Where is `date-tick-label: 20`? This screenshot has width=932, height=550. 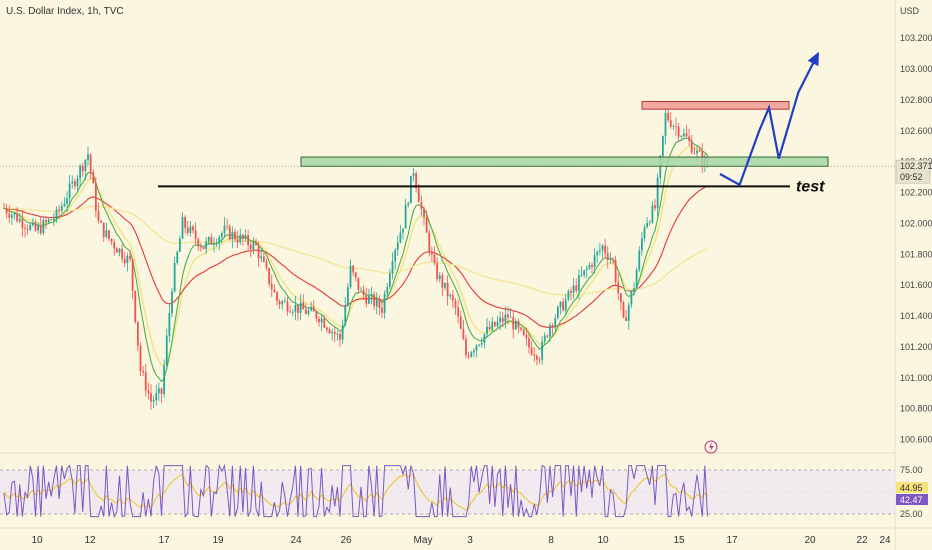
date-tick-label: 20 is located at coordinates (810, 540).